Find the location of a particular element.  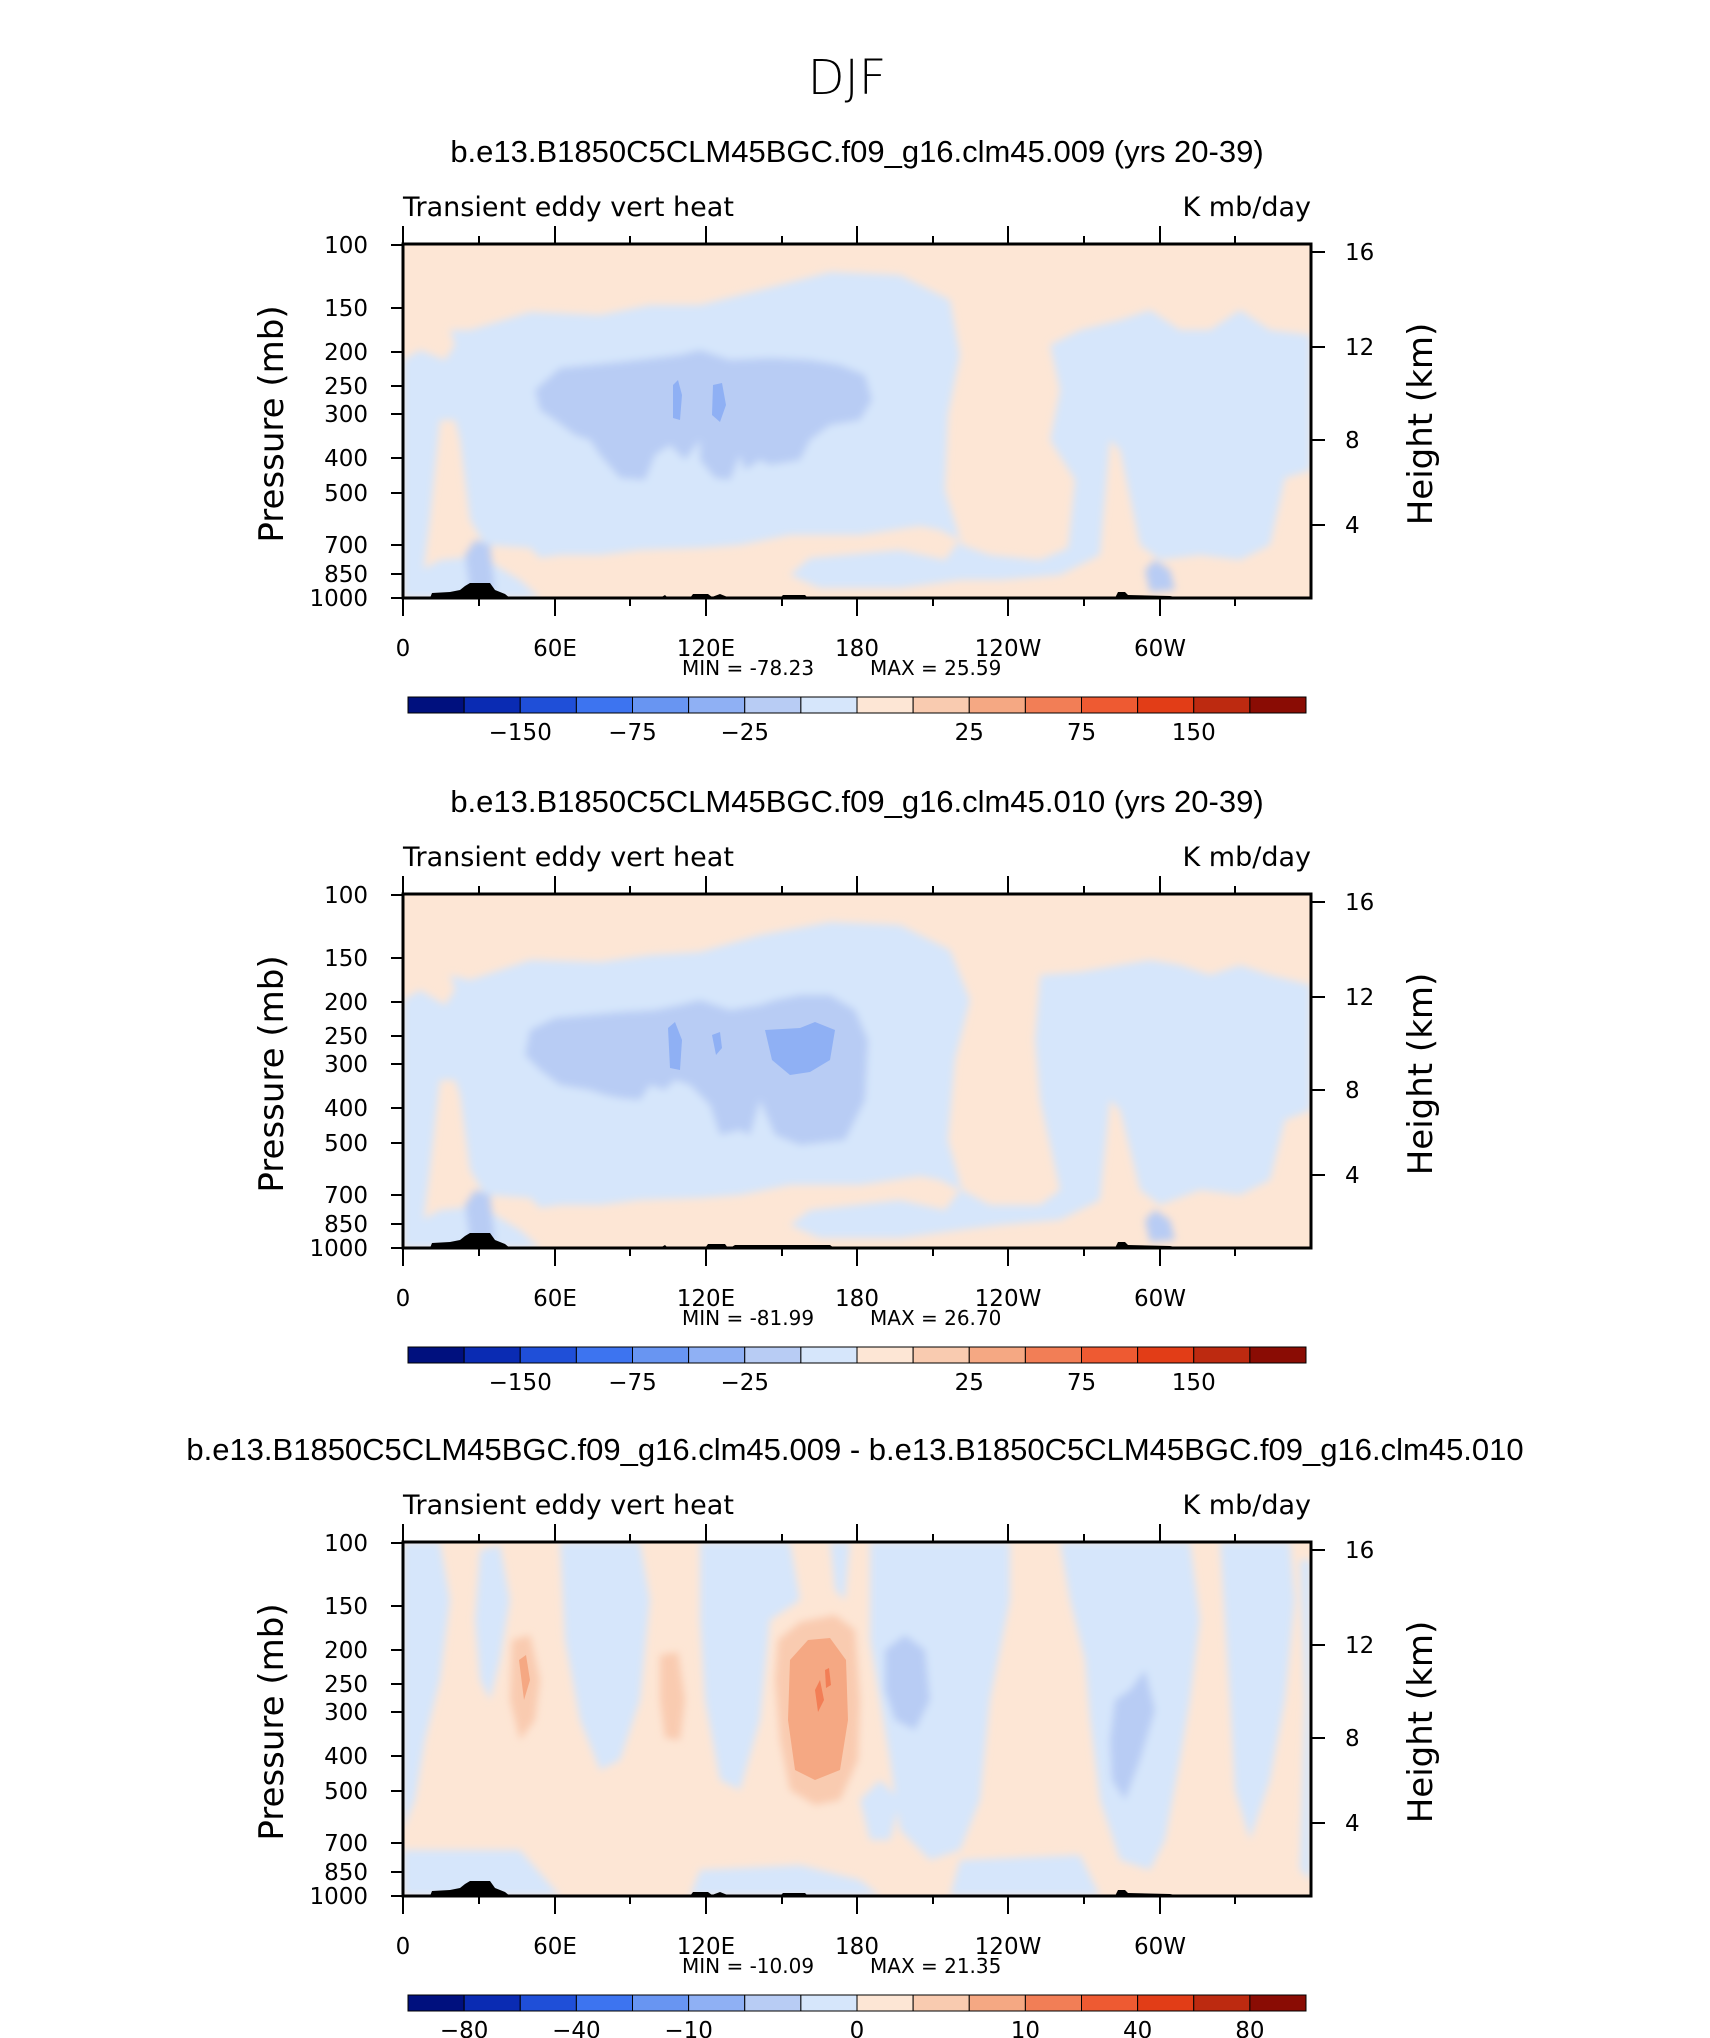

colorbar-label: 0 is located at coordinates (857, 2028).